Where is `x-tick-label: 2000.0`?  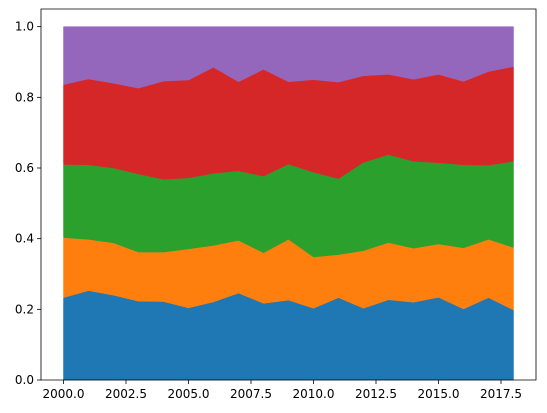
x-tick-label: 2000.0 is located at coordinates (64, 394).